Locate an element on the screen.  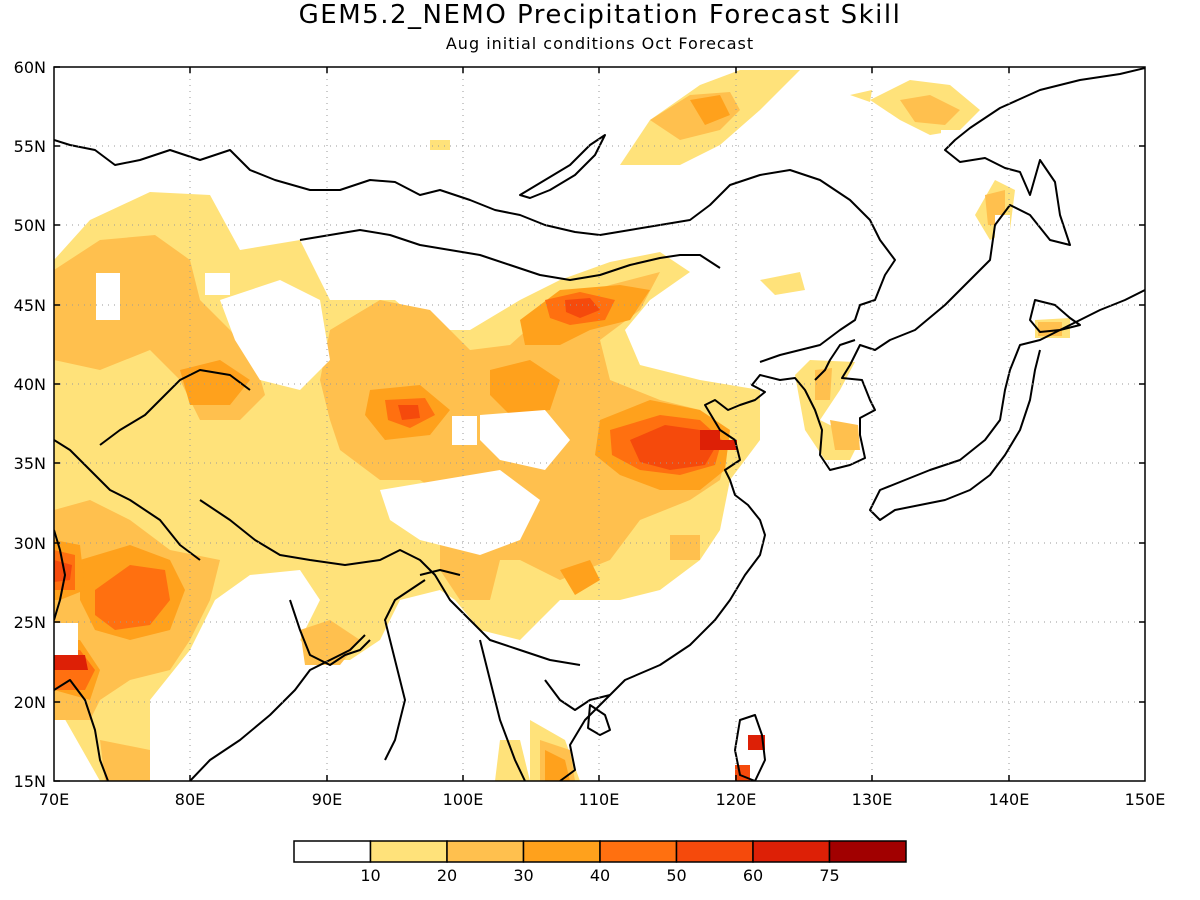
lon-label-130e: 130E is located at coordinates (872, 799).